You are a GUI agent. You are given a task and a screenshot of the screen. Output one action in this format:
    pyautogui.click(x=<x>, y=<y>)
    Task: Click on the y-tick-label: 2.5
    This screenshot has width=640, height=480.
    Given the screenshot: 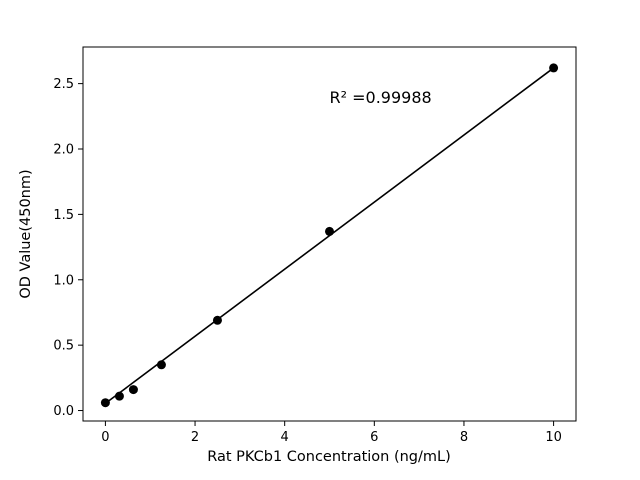 What is the action you would take?
    pyautogui.click(x=63, y=84)
    